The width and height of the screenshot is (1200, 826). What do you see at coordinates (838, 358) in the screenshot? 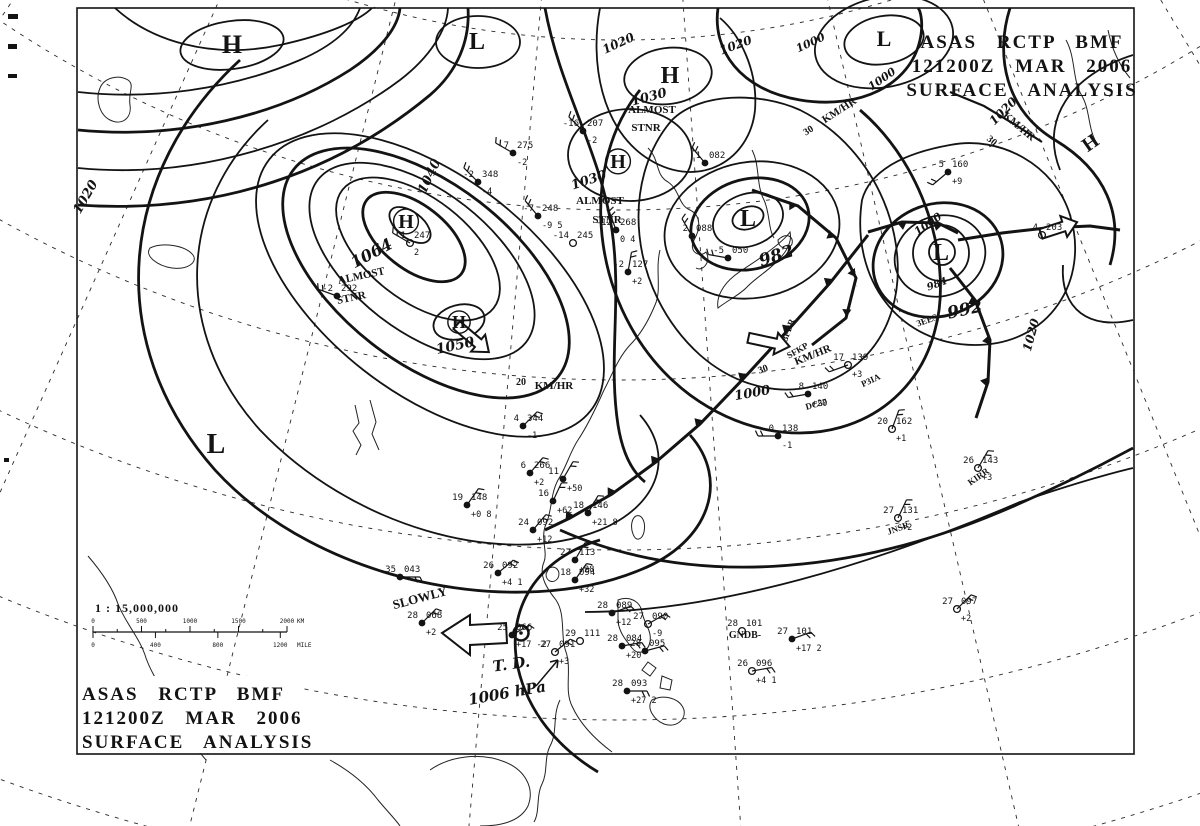
I see `station-temperature: 17` at bounding box center [838, 358].